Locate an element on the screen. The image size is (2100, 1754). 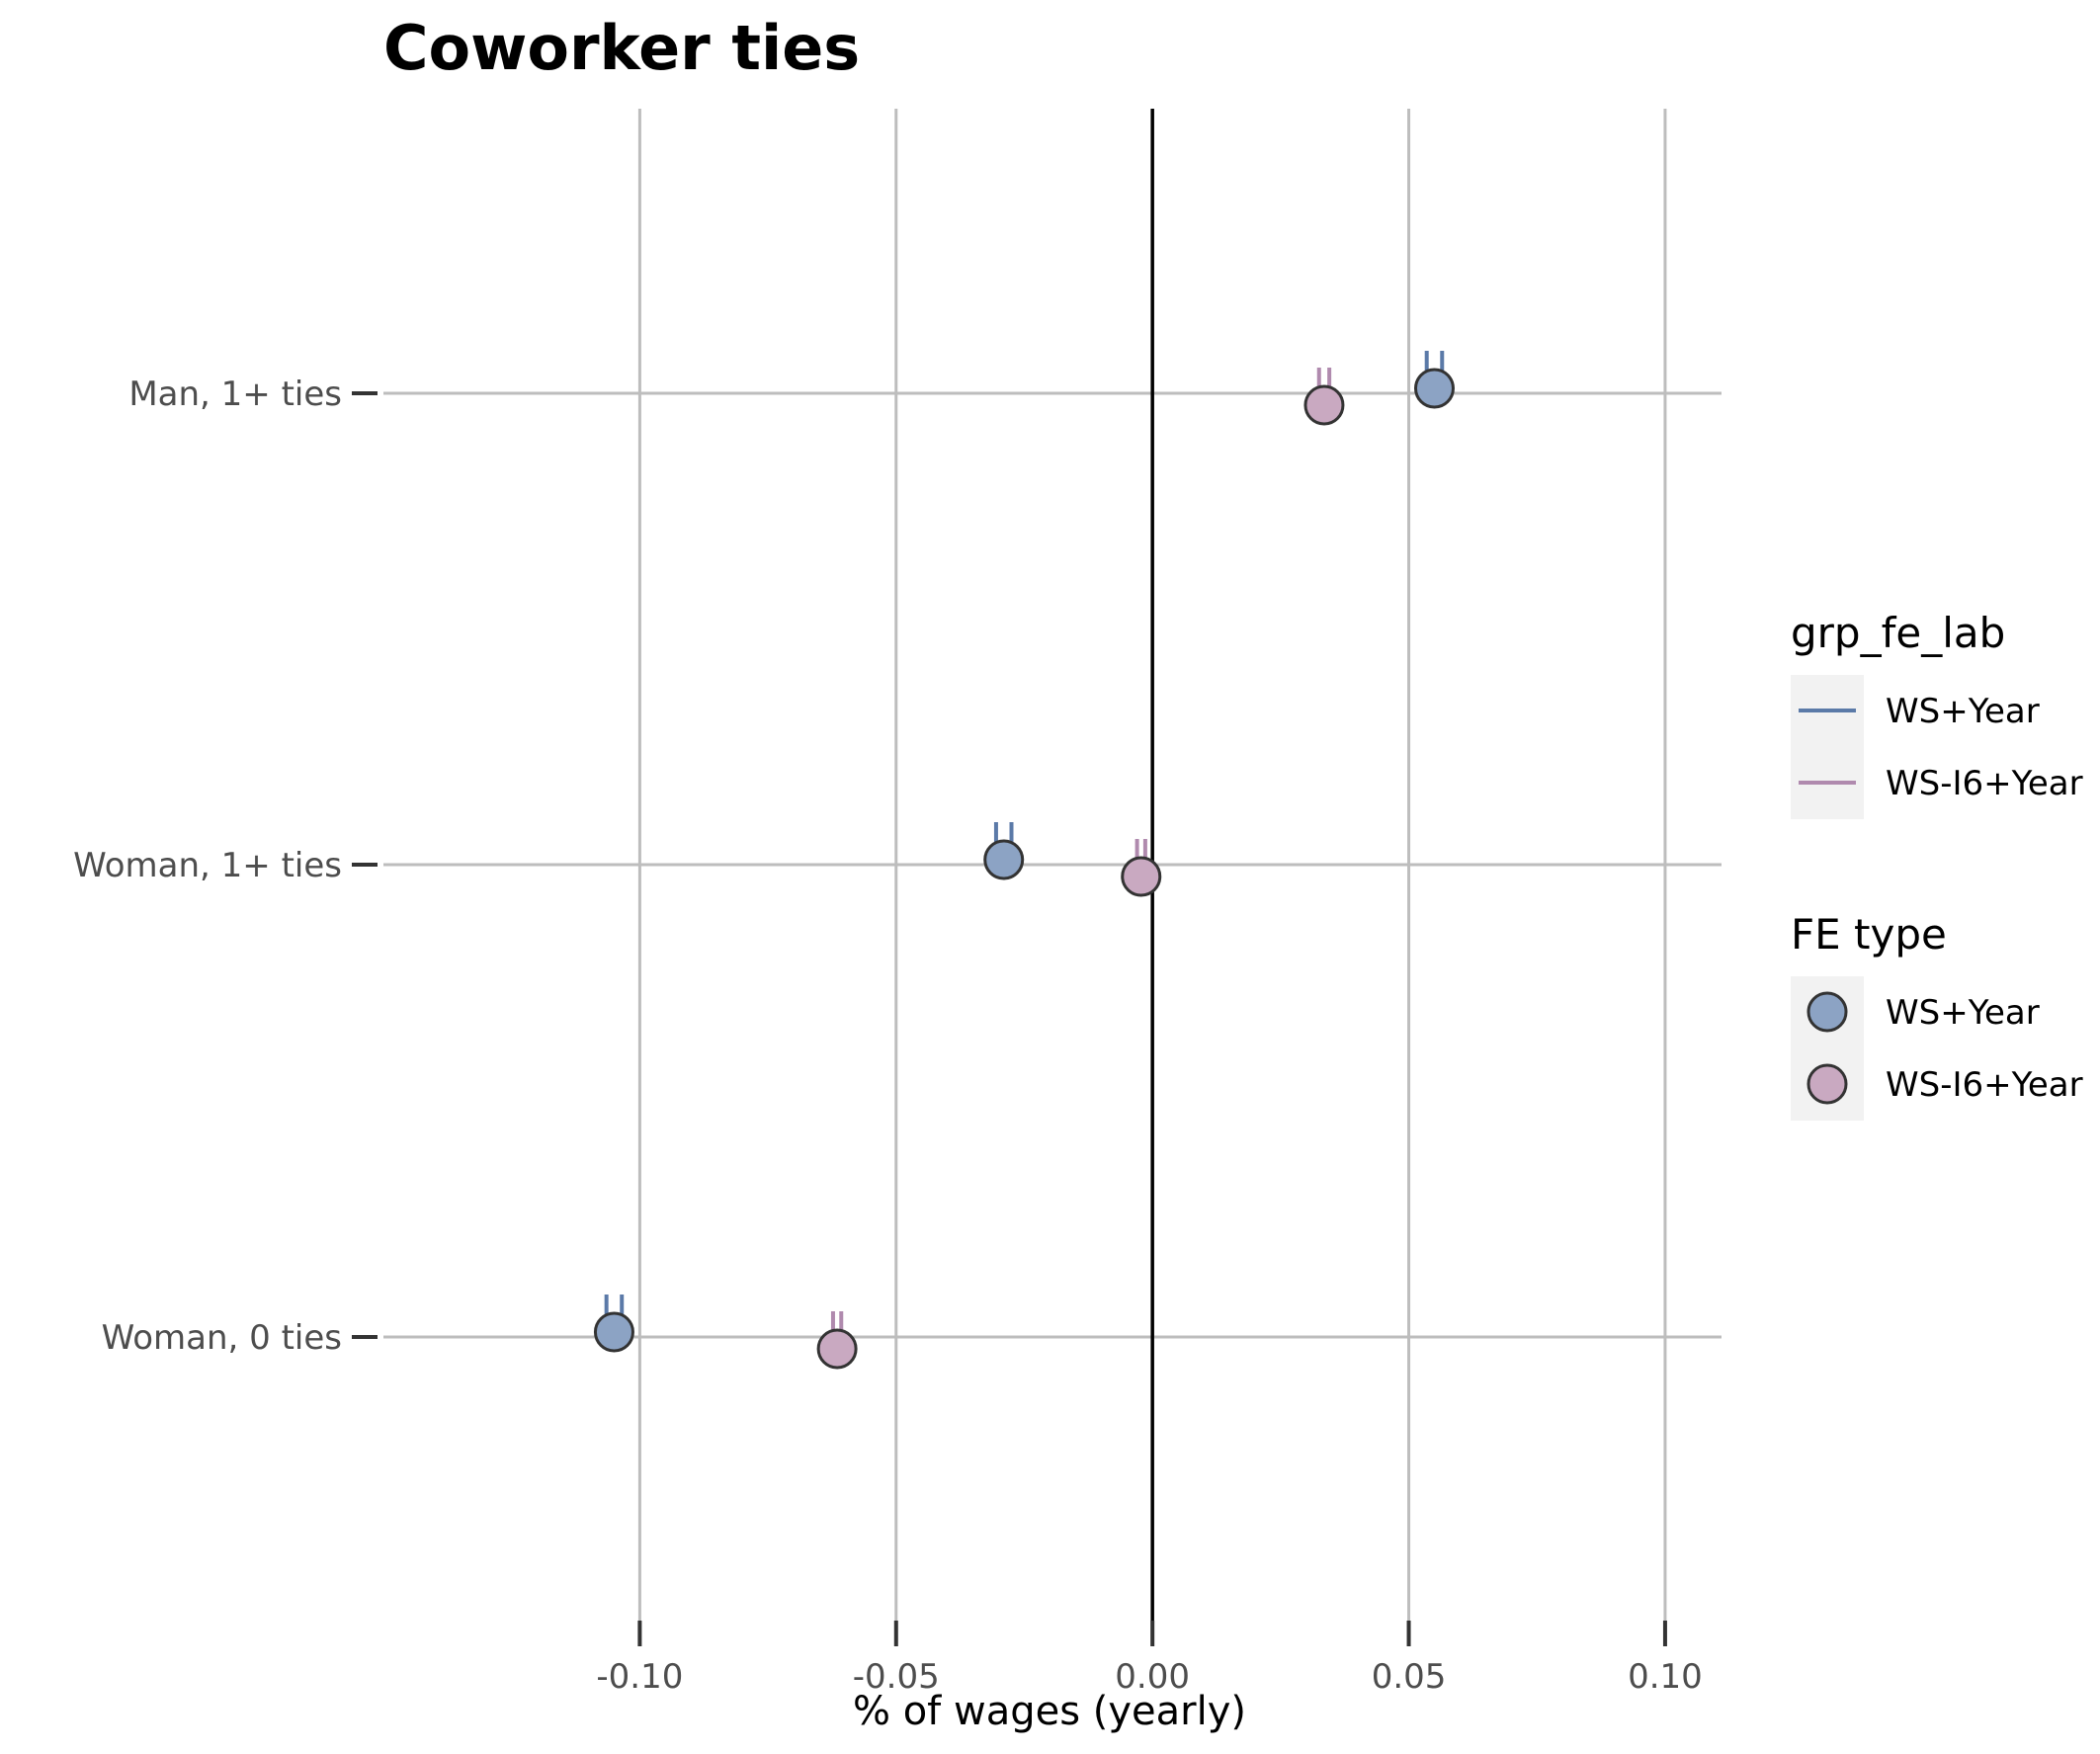
x-tick-label: 0.00 is located at coordinates (1152, 1677).